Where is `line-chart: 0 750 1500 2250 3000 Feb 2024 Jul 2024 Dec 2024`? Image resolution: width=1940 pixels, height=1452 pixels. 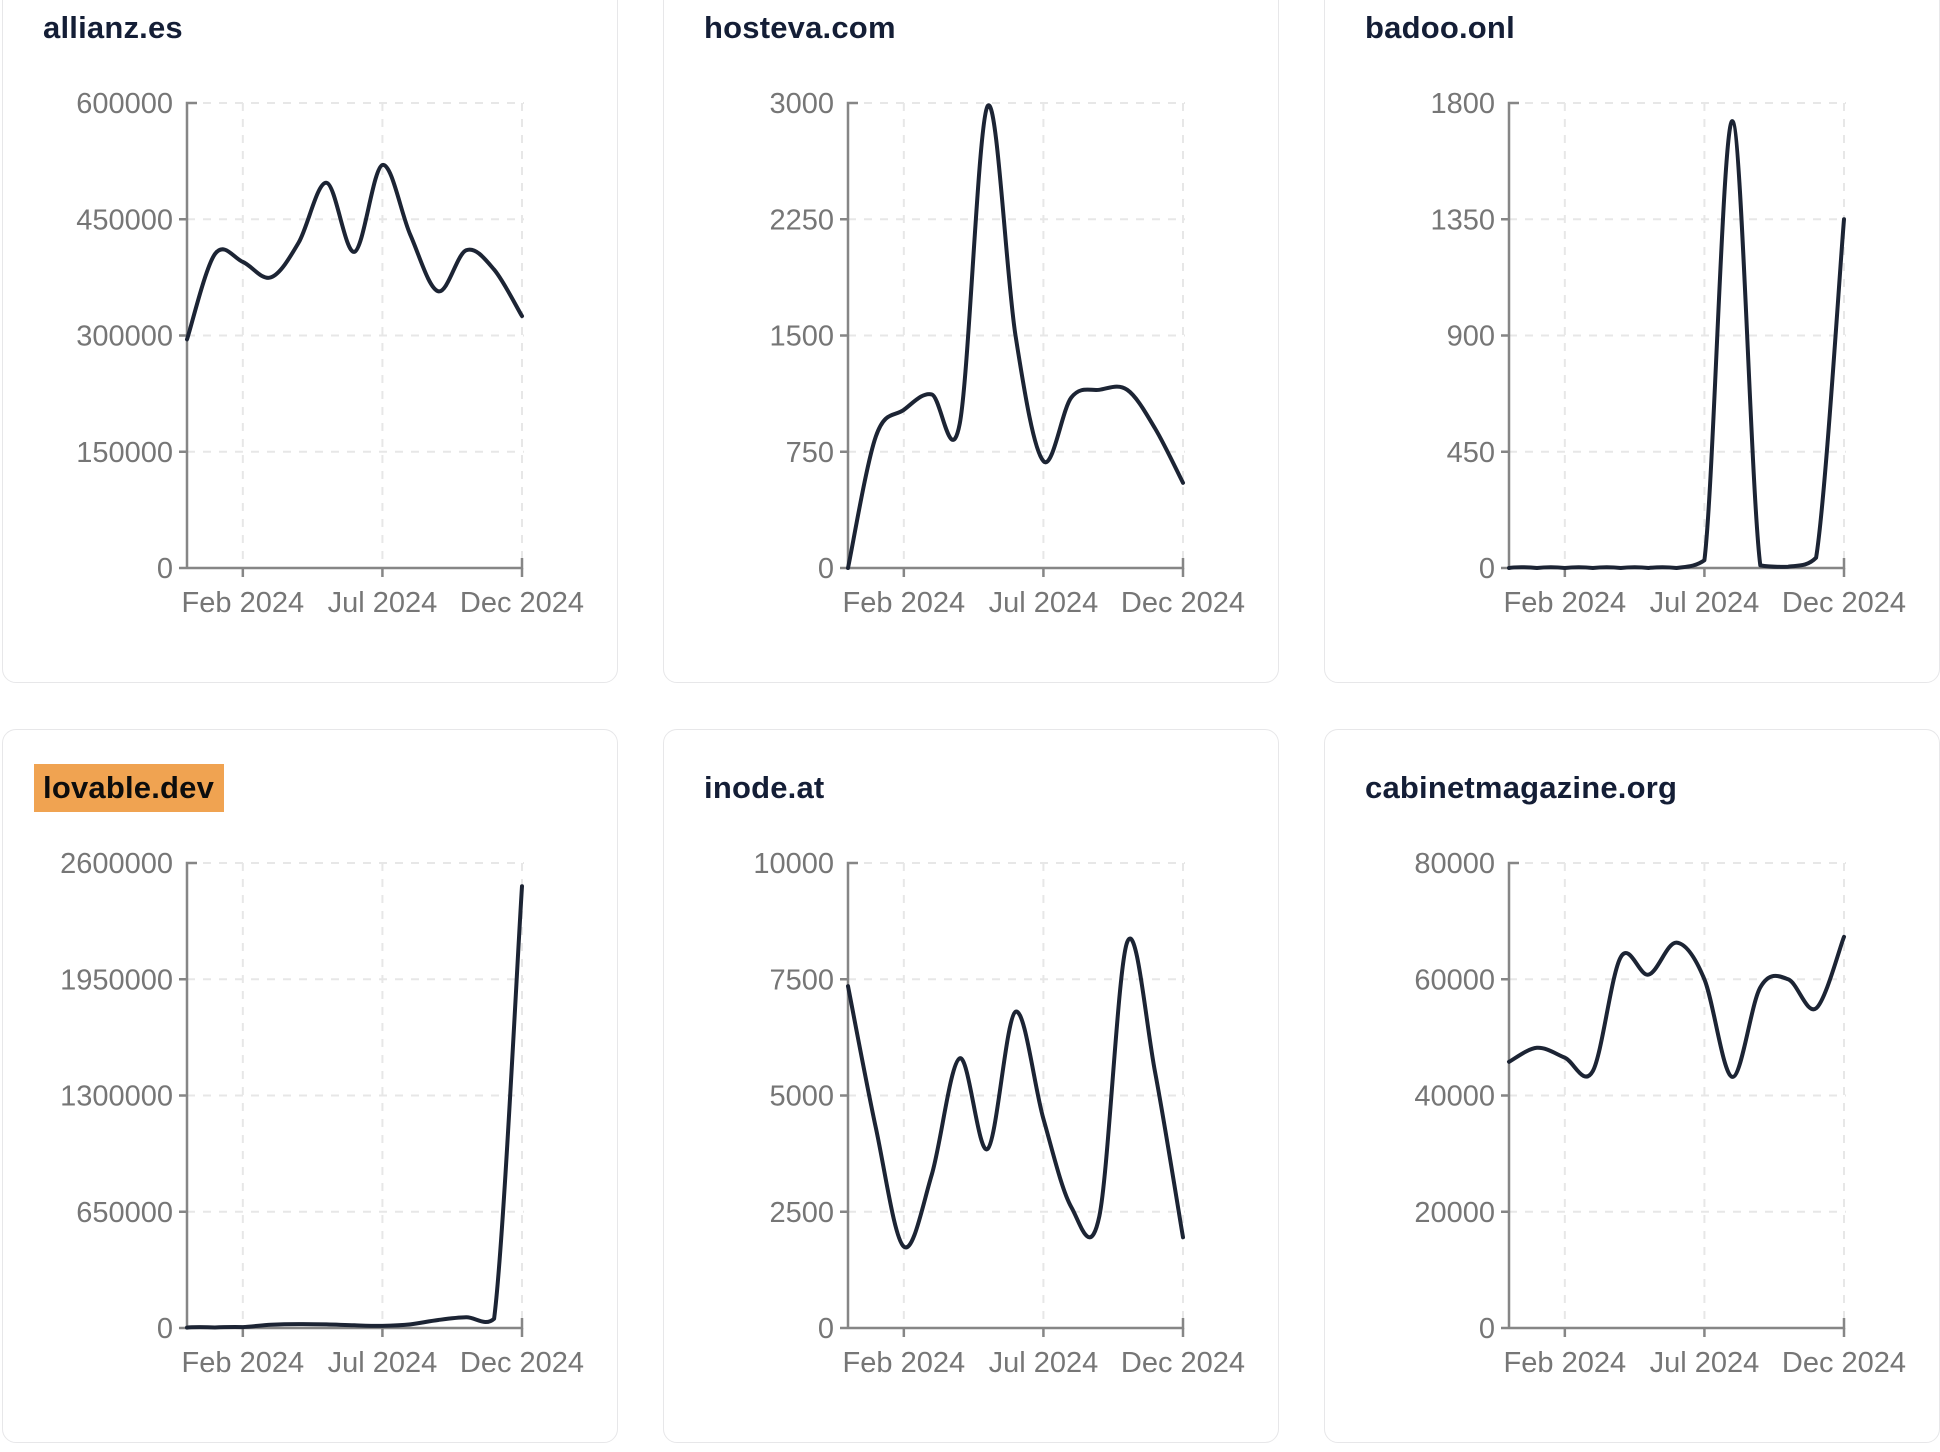 line-chart: 0 750 1500 2250 3000 Feb 2024 Jul 2024 Dec 2024 is located at coordinates (1007, 353).